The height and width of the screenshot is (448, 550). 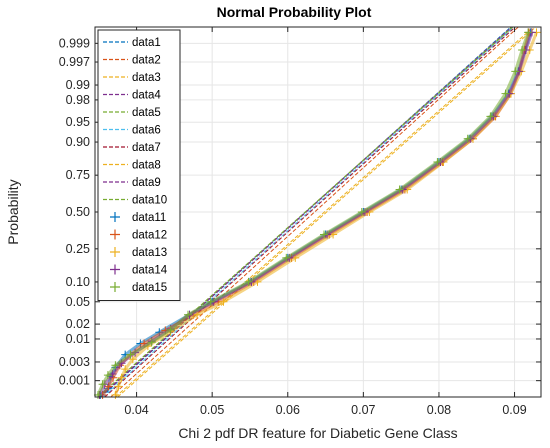 What do you see at coordinates (149, 201) in the screenshot?
I see `data10-legend-label: data10` at bounding box center [149, 201].